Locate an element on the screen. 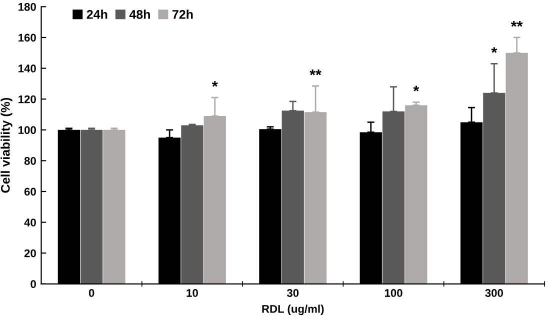  x-tick-label: 100 is located at coordinates (393, 293).